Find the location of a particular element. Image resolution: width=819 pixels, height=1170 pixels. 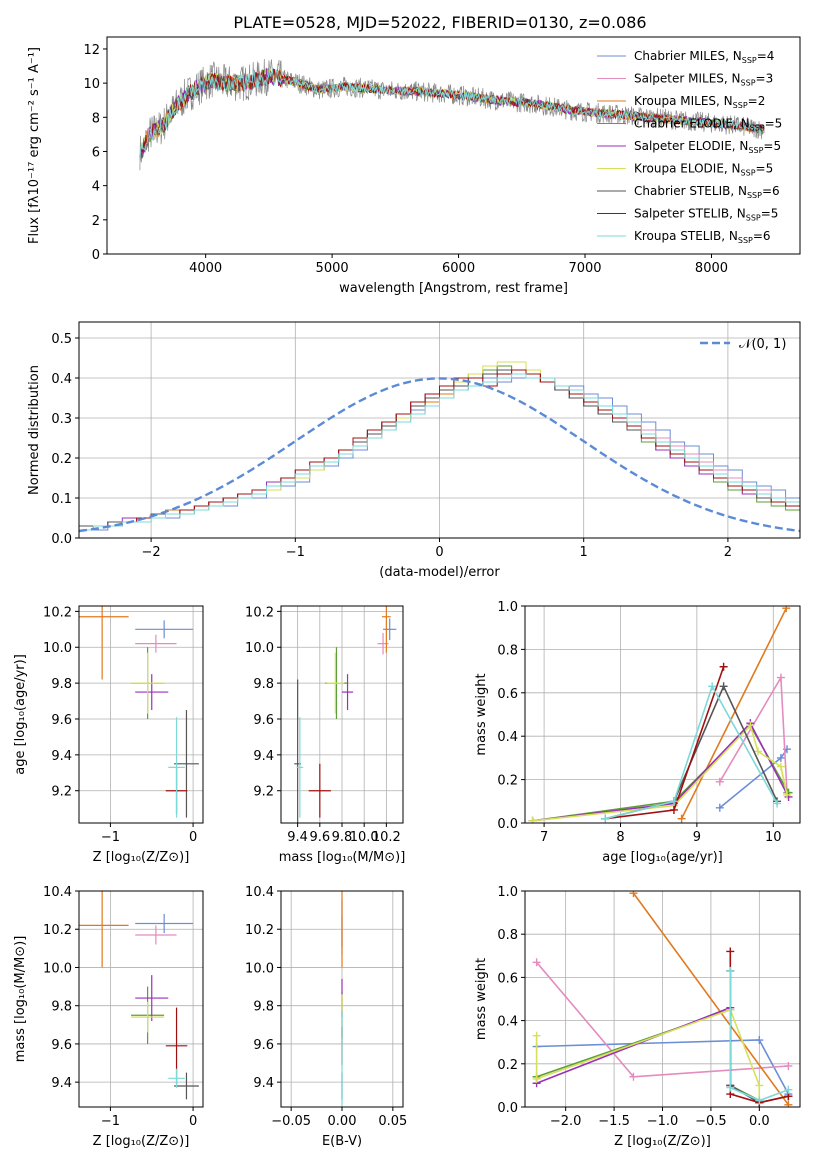

x-tick-label: 0.0 is located at coordinates (759, 1121).